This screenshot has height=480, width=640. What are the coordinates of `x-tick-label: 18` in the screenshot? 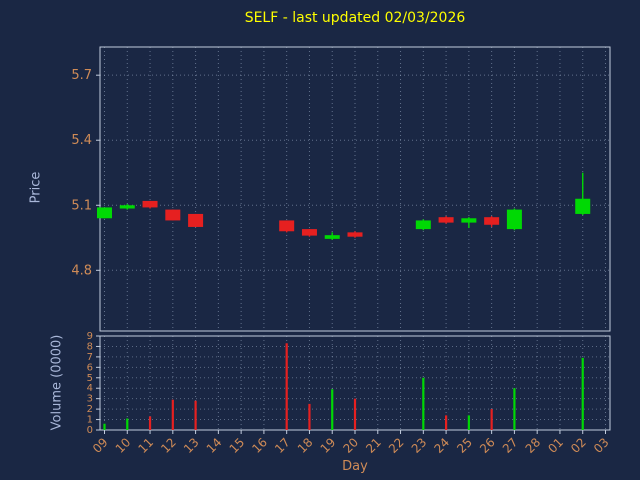 It's located at (305, 445).